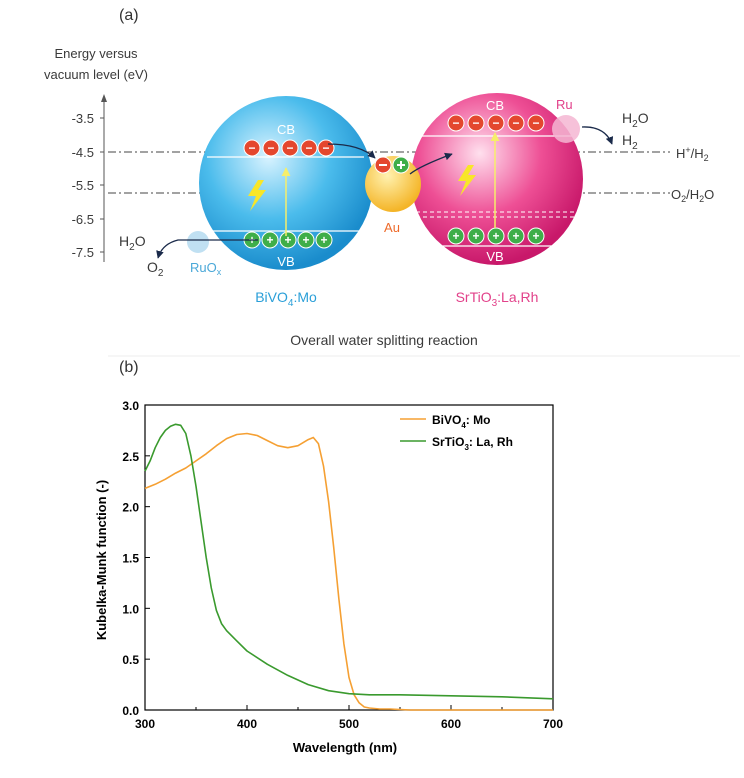 The image size is (744, 778). Describe the element at coordinates (104, 98) in the screenshot. I see `energy-axis-arrow-icon` at that location.